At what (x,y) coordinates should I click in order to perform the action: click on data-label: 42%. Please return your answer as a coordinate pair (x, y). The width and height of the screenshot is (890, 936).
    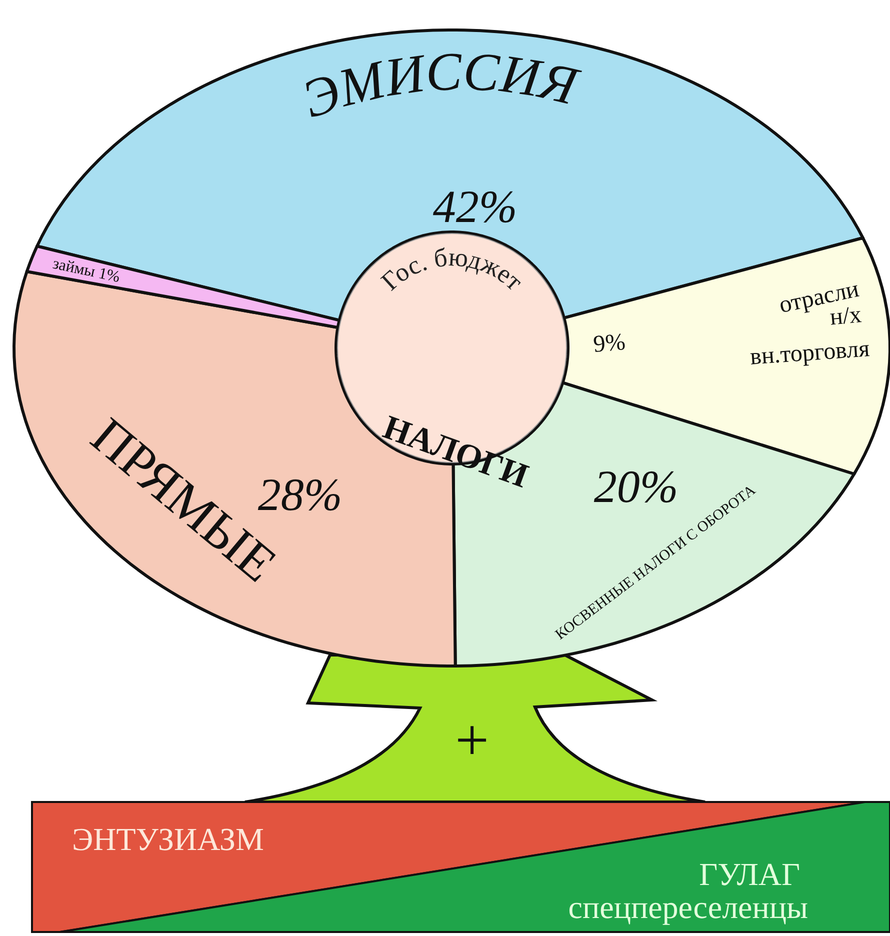
    Looking at the image, I should click on (475, 206).